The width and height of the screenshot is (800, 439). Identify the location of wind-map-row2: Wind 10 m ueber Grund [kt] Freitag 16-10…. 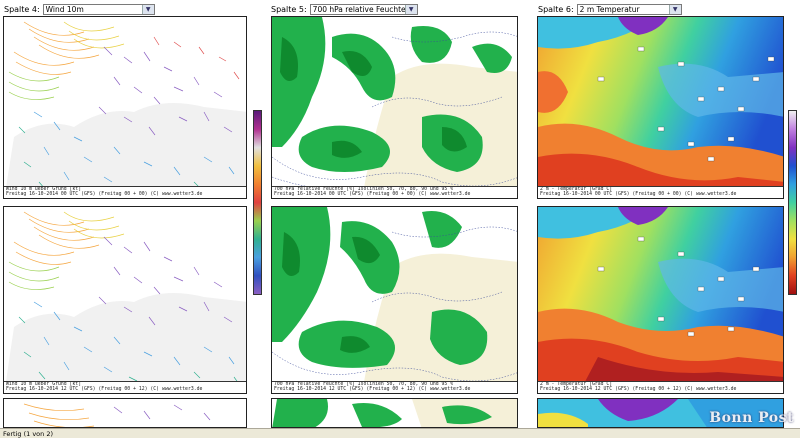
(125, 300).